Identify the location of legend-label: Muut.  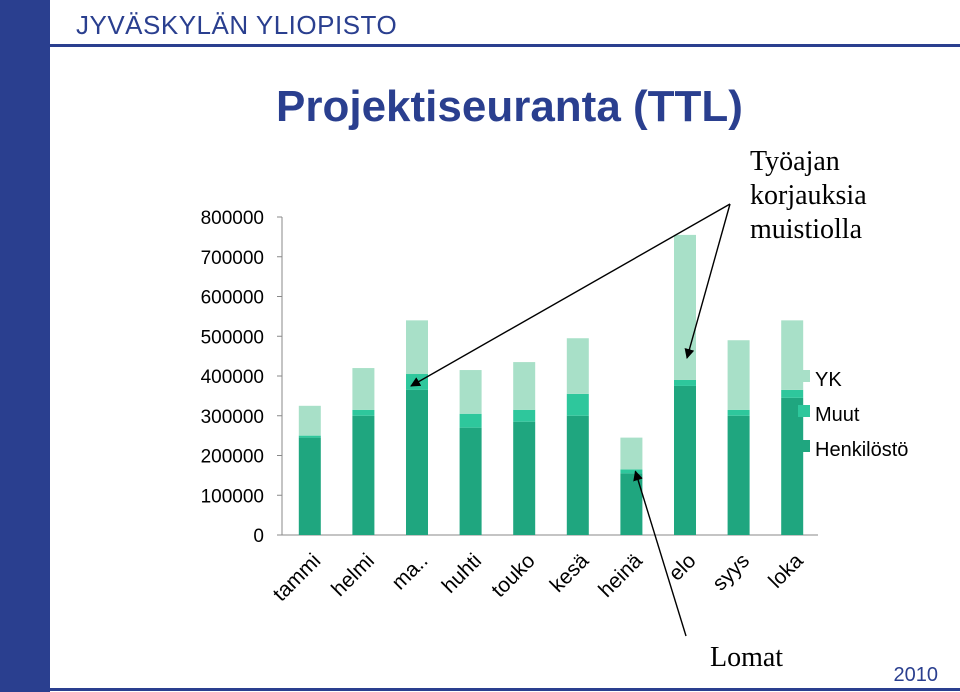
(837, 415).